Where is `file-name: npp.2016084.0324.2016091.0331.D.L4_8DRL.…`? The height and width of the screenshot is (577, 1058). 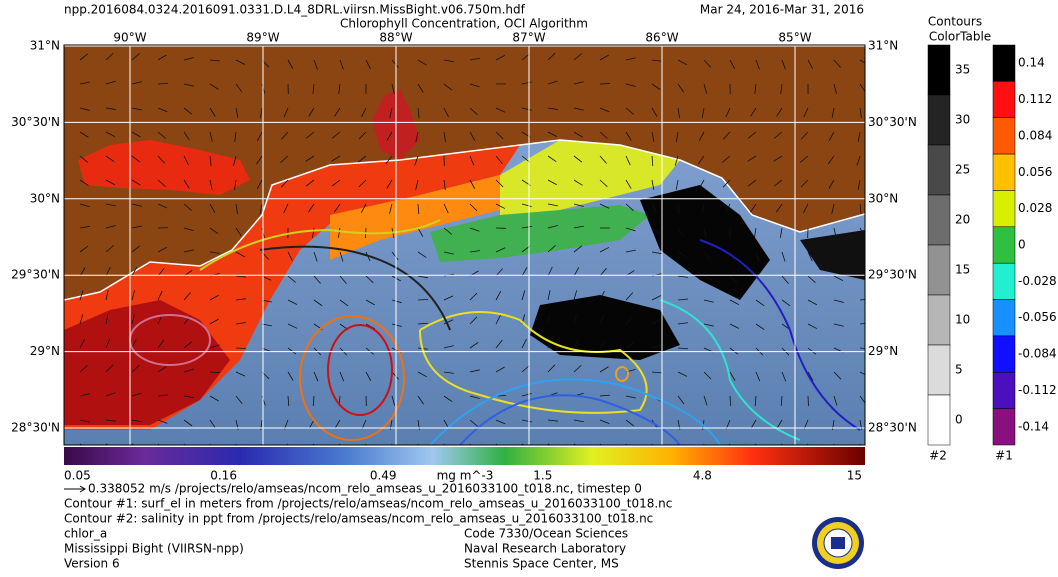
file-name: npp.2016084.0324.2016091.0331.D.L4_8DRL.… is located at coordinates (295, 10).